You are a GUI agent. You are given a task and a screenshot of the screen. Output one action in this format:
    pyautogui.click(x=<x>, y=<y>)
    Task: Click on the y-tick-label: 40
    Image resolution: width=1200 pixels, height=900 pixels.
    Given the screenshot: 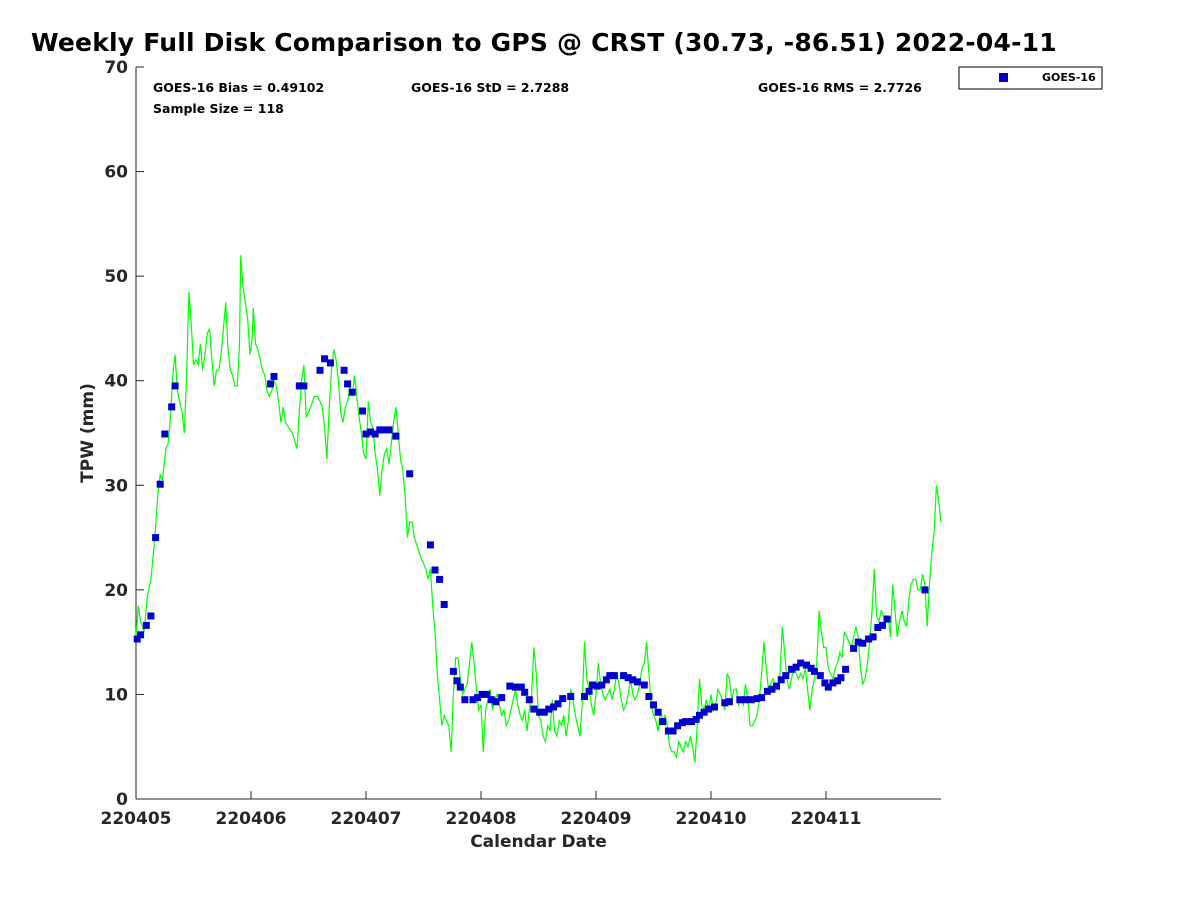 What is the action you would take?
    pyautogui.click(x=116, y=382)
    